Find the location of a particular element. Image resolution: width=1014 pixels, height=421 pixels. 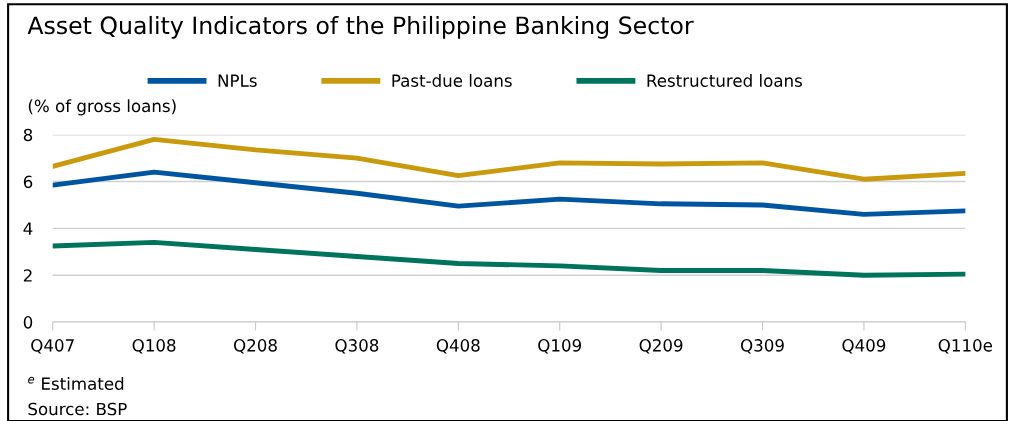

chart-title: Asset Quality Indicators of the Philippine Banking Sector is located at coordinates (360, 27).